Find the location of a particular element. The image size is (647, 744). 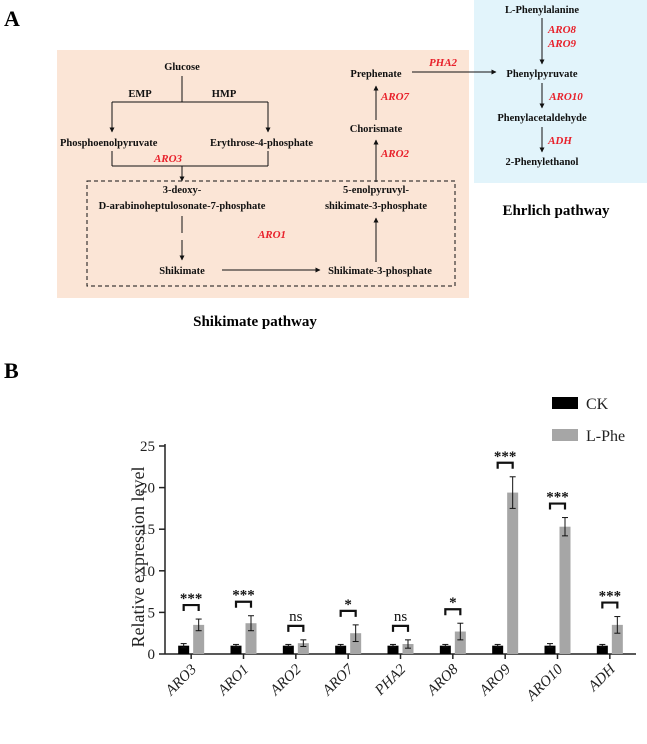

x-tick-label: ARO2 is located at coordinates (286, 680).